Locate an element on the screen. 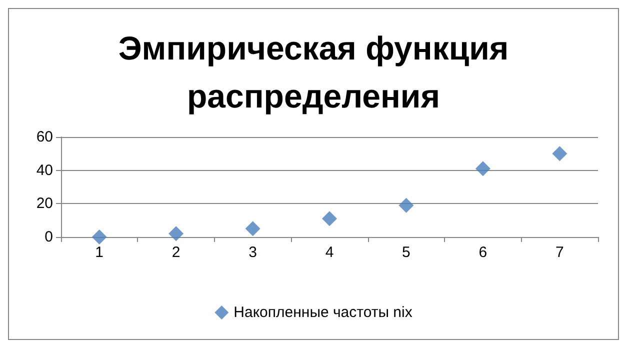  x-tick-label: 3 is located at coordinates (252, 252).